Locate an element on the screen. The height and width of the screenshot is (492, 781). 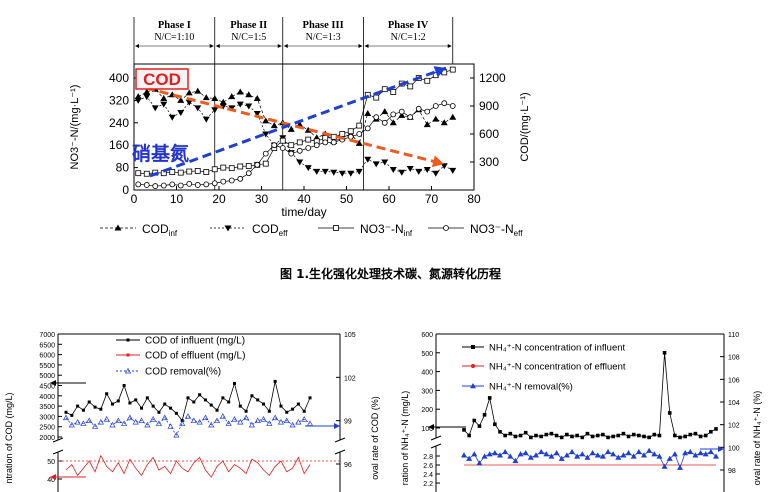
y-tick-label: 4500 is located at coordinates (47, 387).